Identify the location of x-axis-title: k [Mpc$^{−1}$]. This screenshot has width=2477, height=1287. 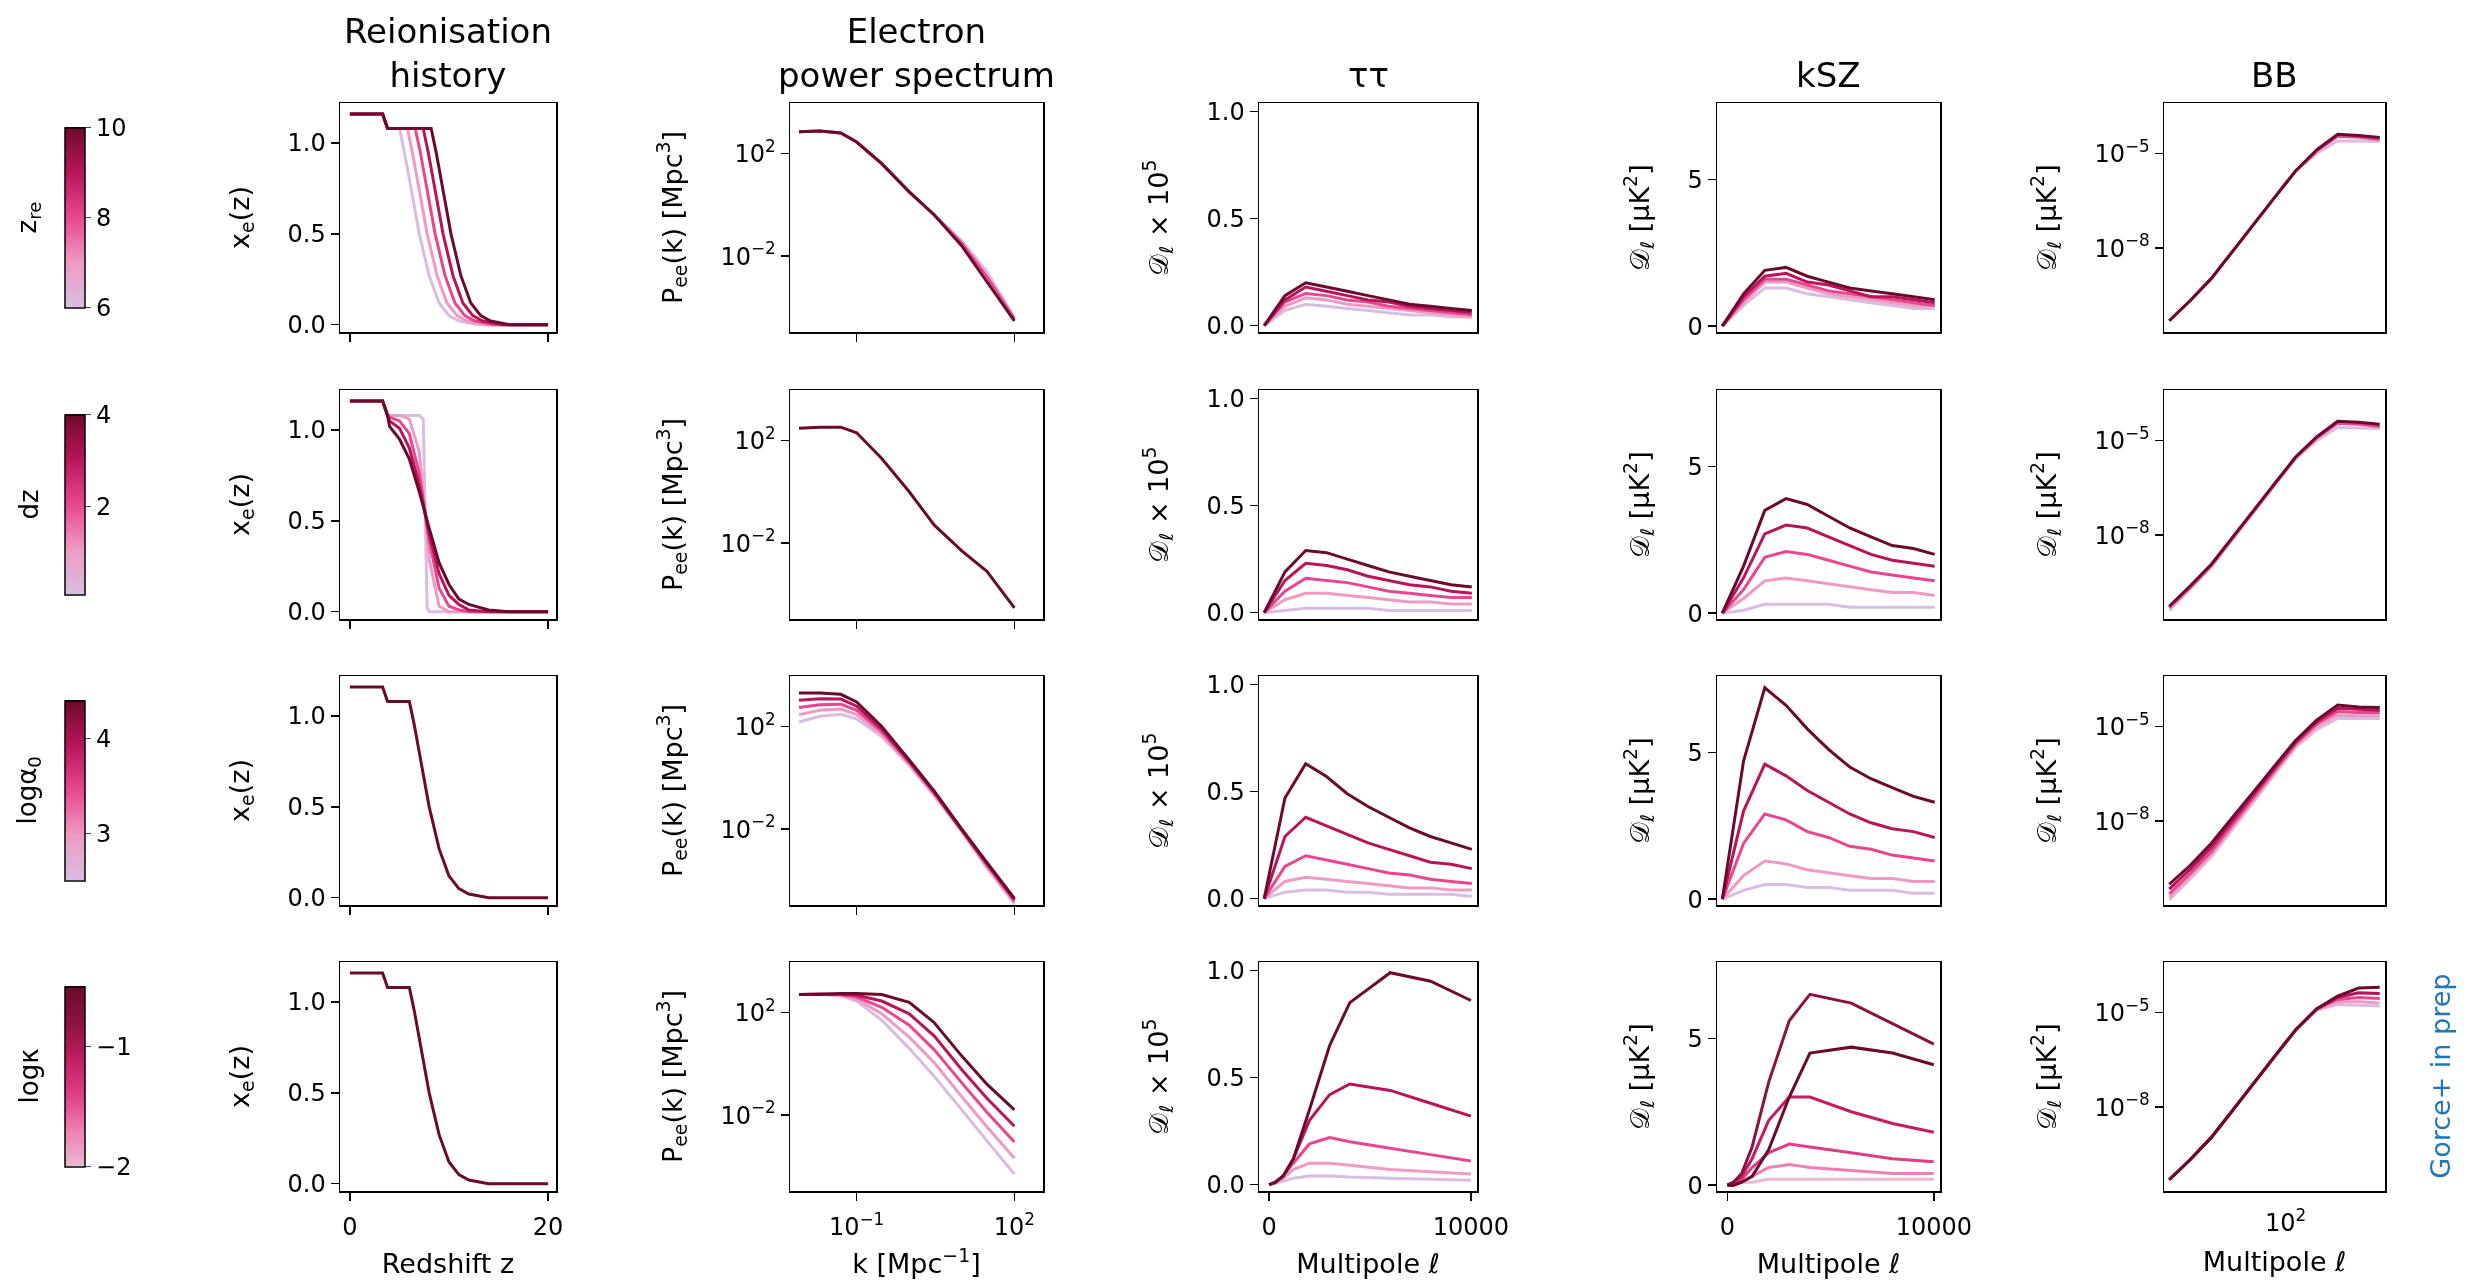
(916, 1262).